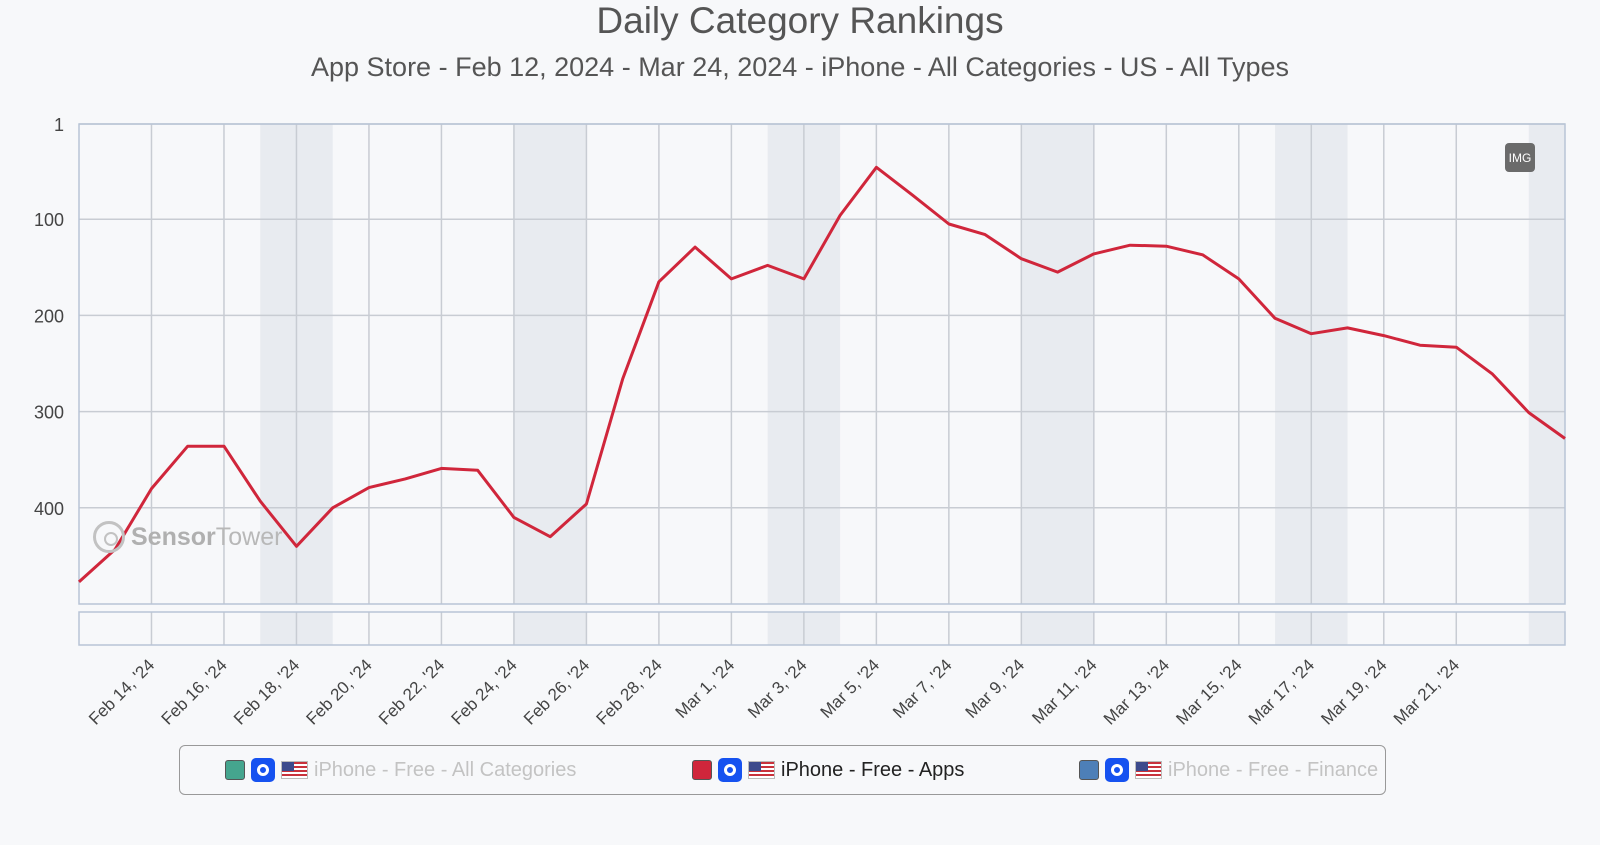 This screenshot has width=1600, height=845. Describe the element at coordinates (121, 691) in the screenshot. I see `x-tick-label: Feb 14, '24` at that location.